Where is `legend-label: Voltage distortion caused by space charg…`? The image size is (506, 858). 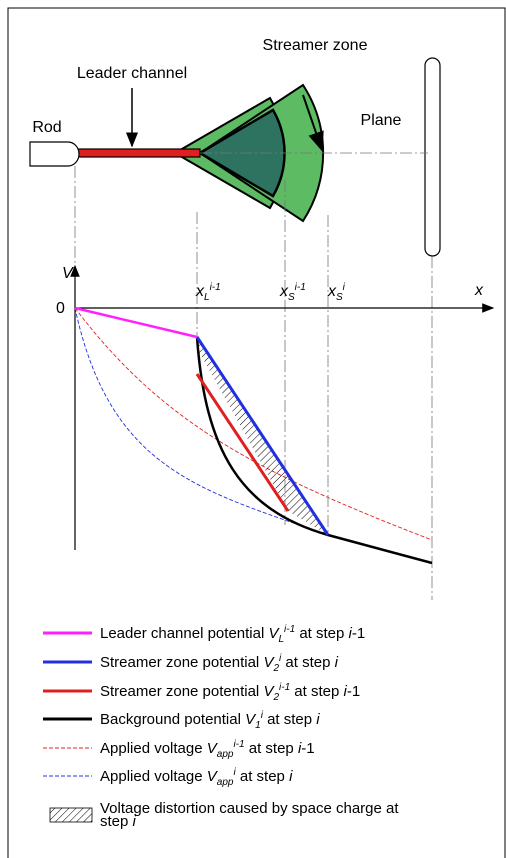 legend-label: Voltage distortion caused by space charg… is located at coordinates (249, 808).